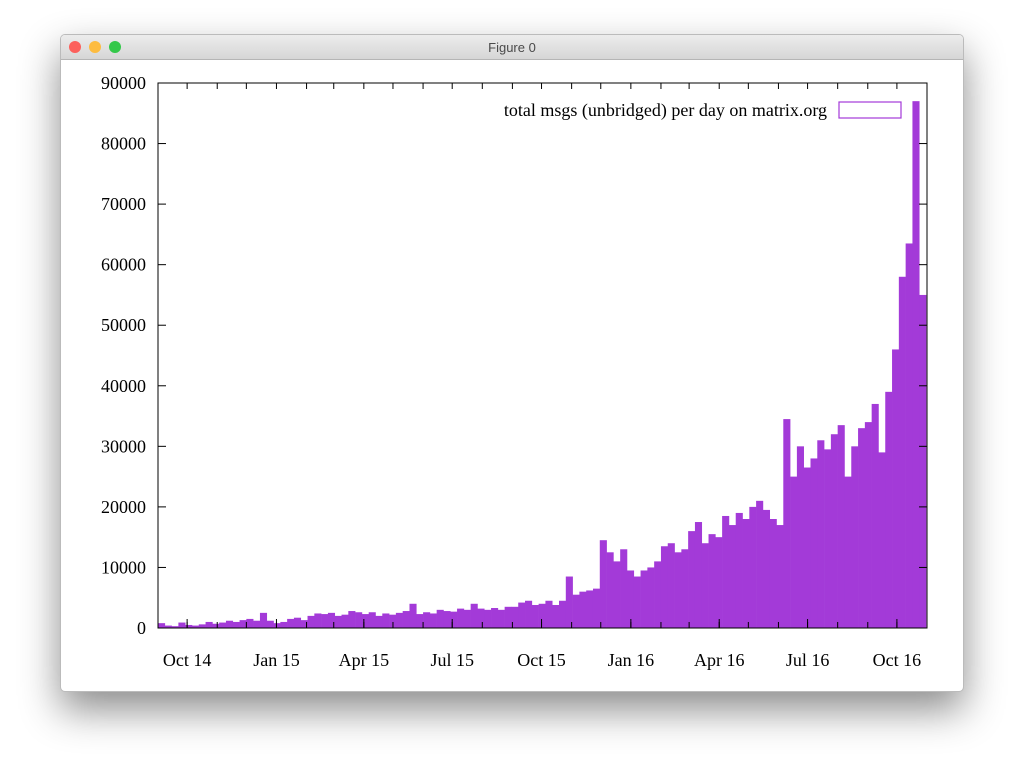 The height and width of the screenshot is (778, 1024). Describe the element at coordinates (541, 660) in the screenshot. I see `x-tick-label: Oct 15` at that location.